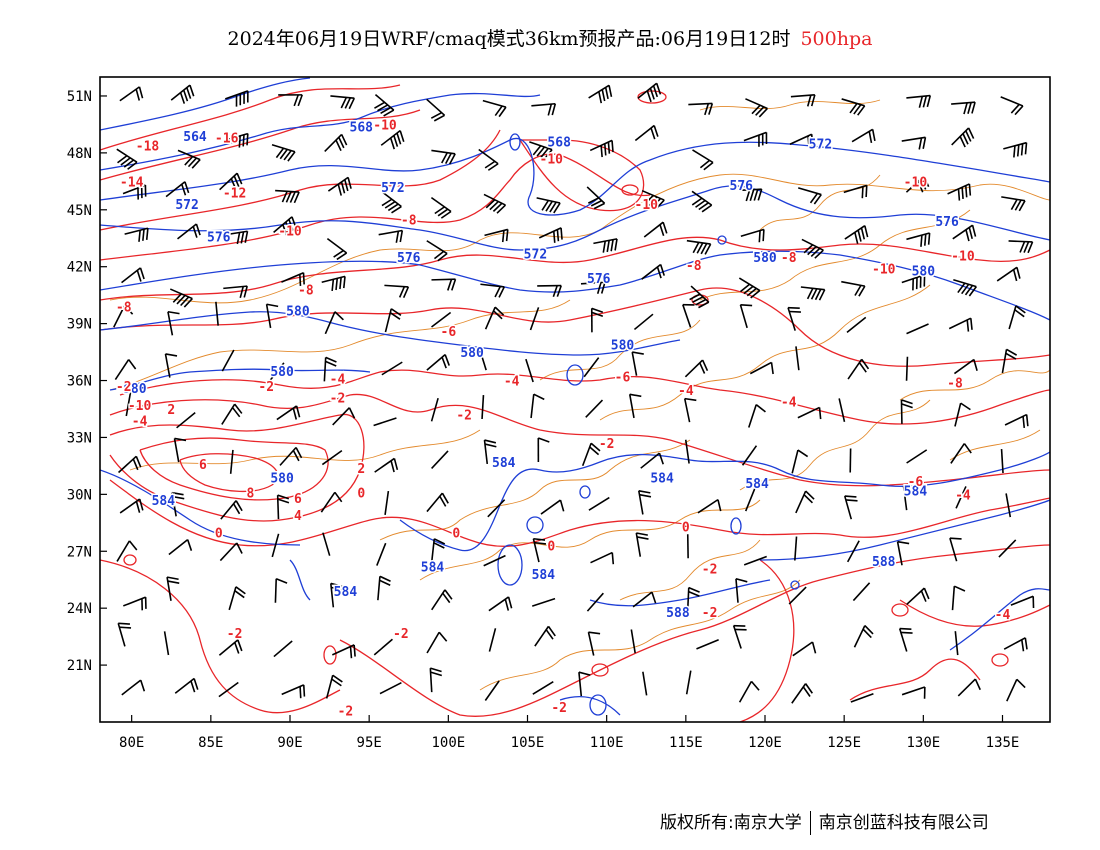 The image size is (1100, 850). I want to click on x-tick-label: 105E, so click(528, 743).